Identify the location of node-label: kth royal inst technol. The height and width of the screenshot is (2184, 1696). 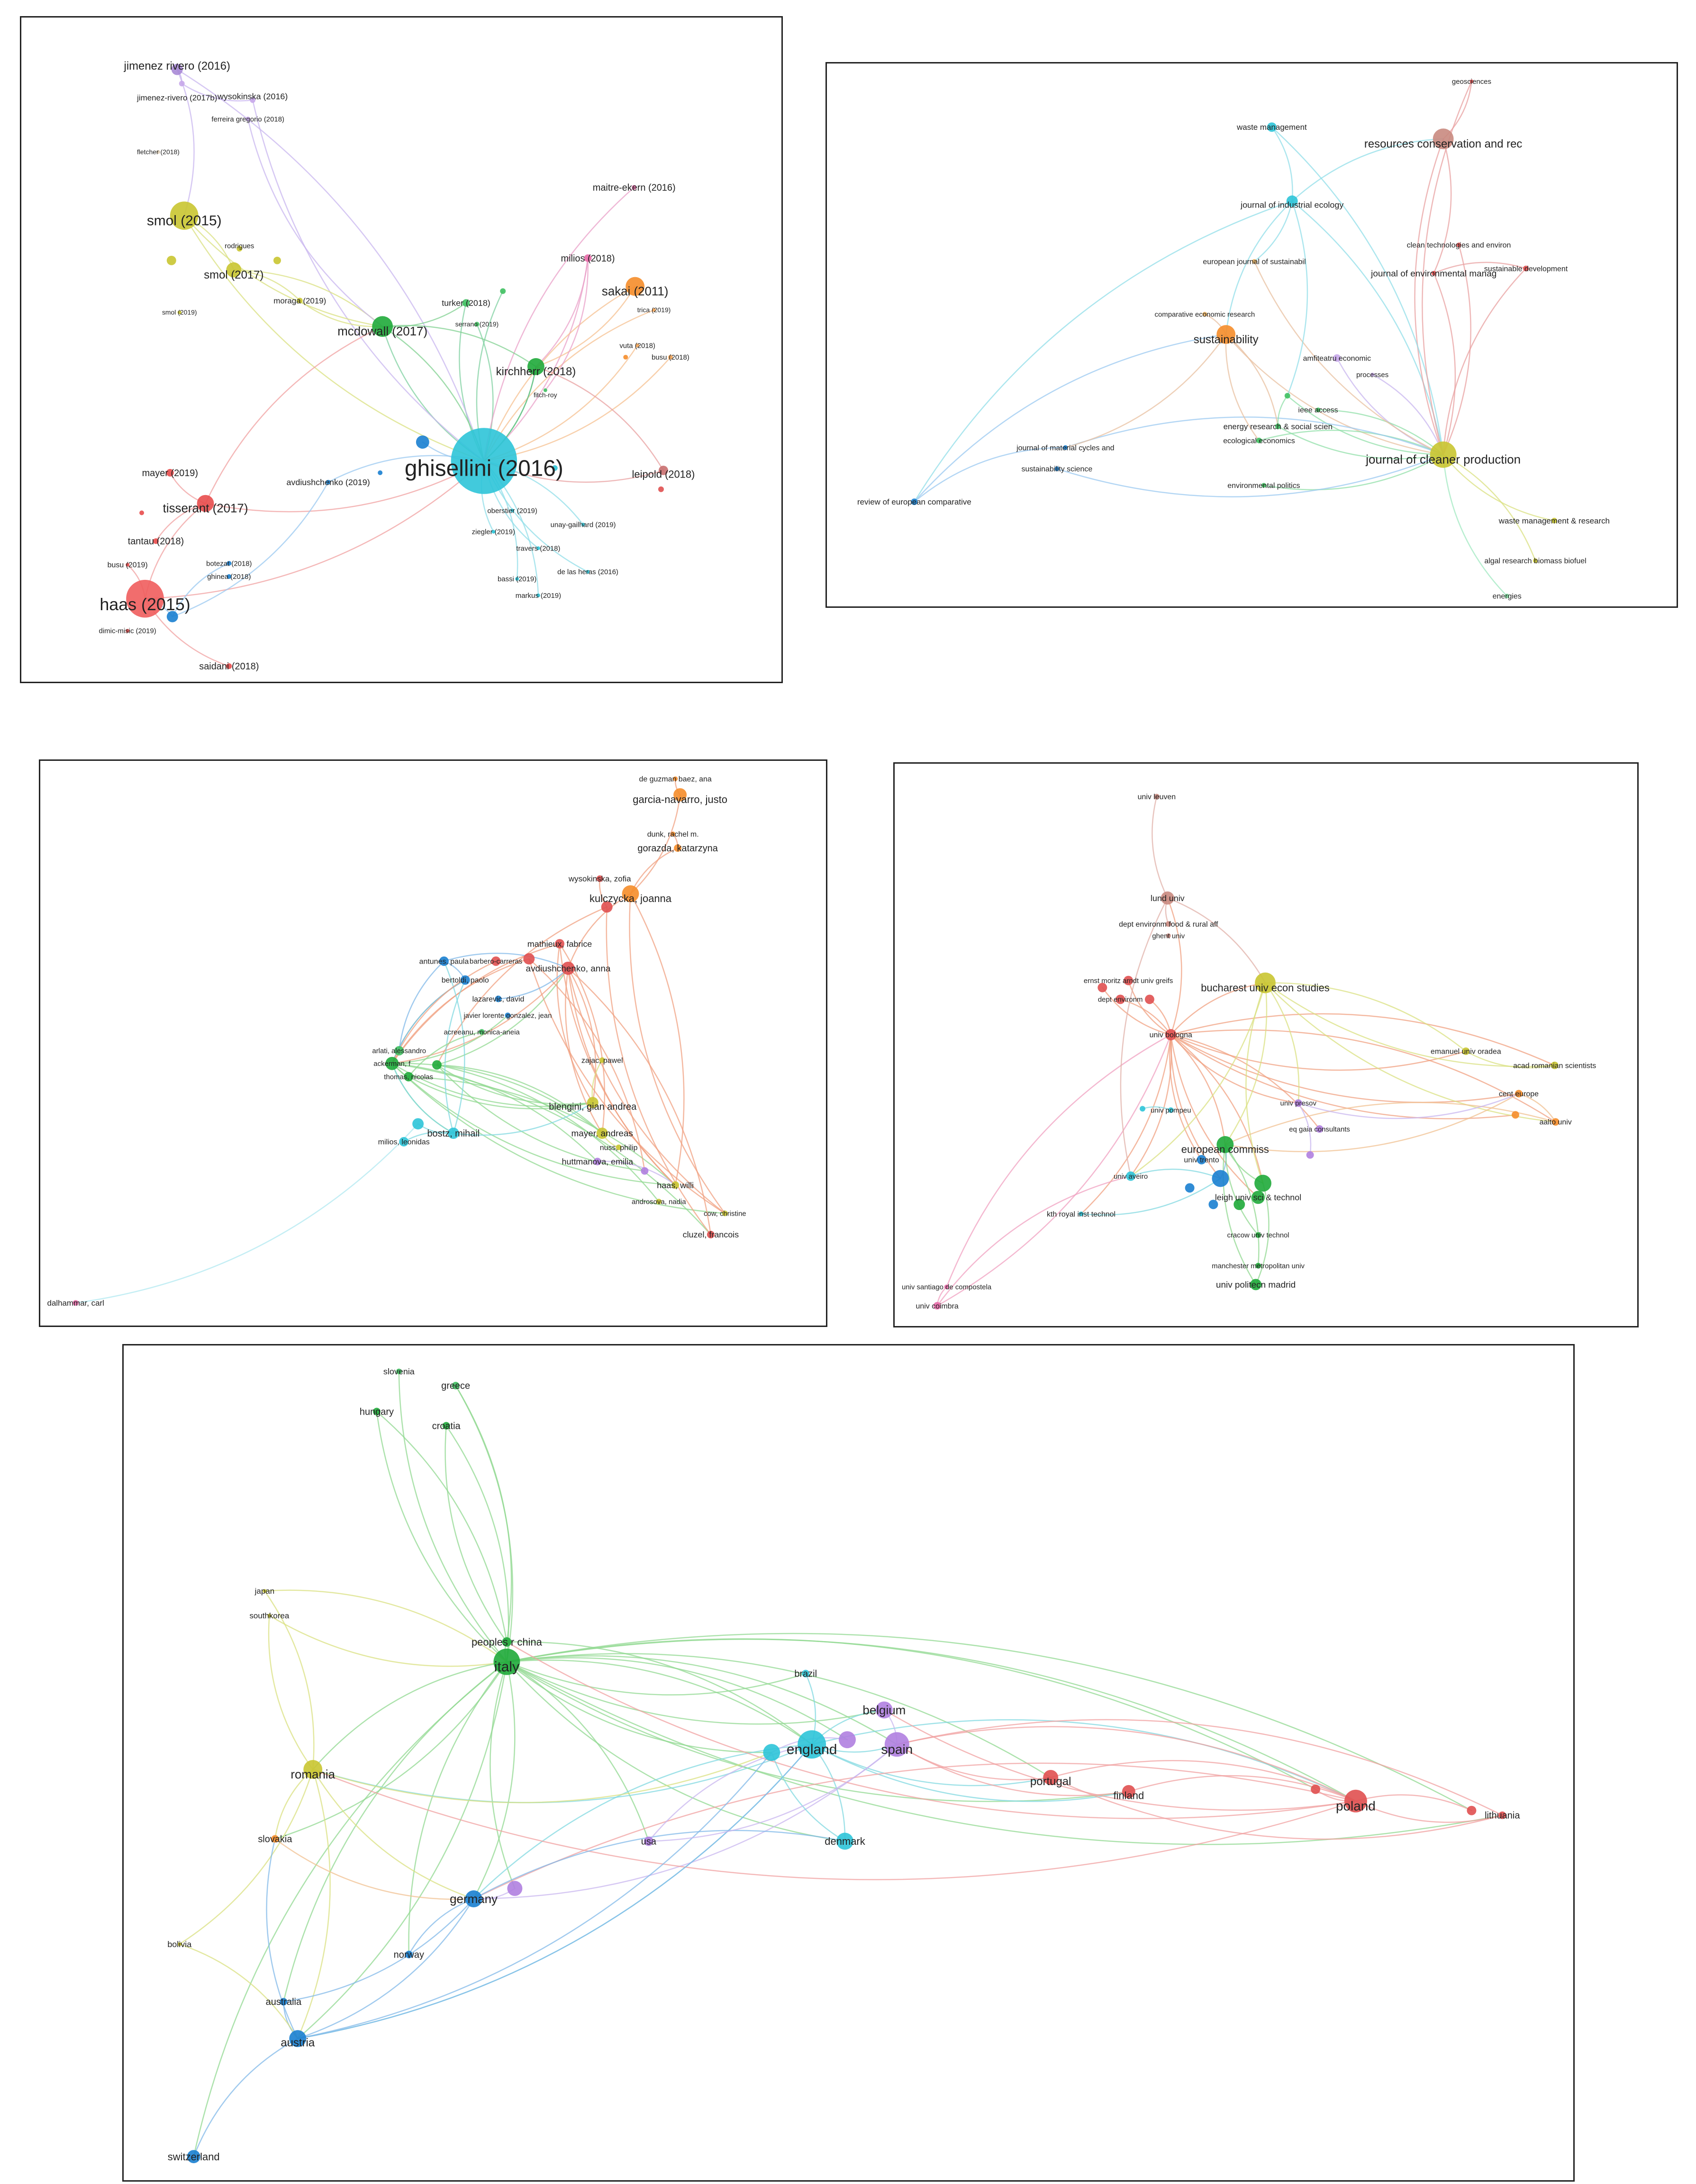
(1081, 1214).